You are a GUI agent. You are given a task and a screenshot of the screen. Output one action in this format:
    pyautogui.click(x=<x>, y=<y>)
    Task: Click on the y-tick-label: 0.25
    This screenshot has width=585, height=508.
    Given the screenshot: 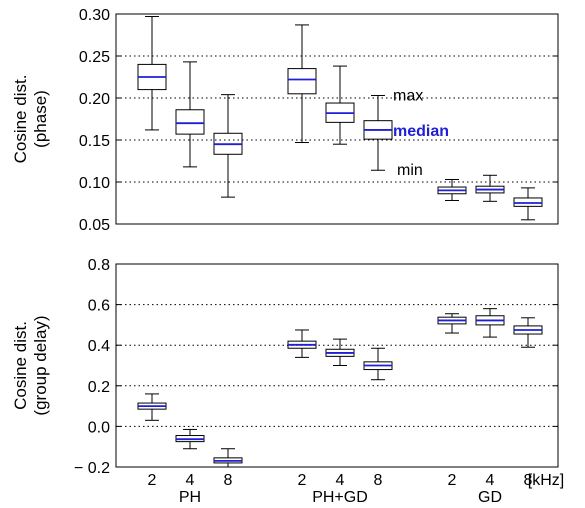 What is the action you would take?
    pyautogui.click(x=94, y=57)
    